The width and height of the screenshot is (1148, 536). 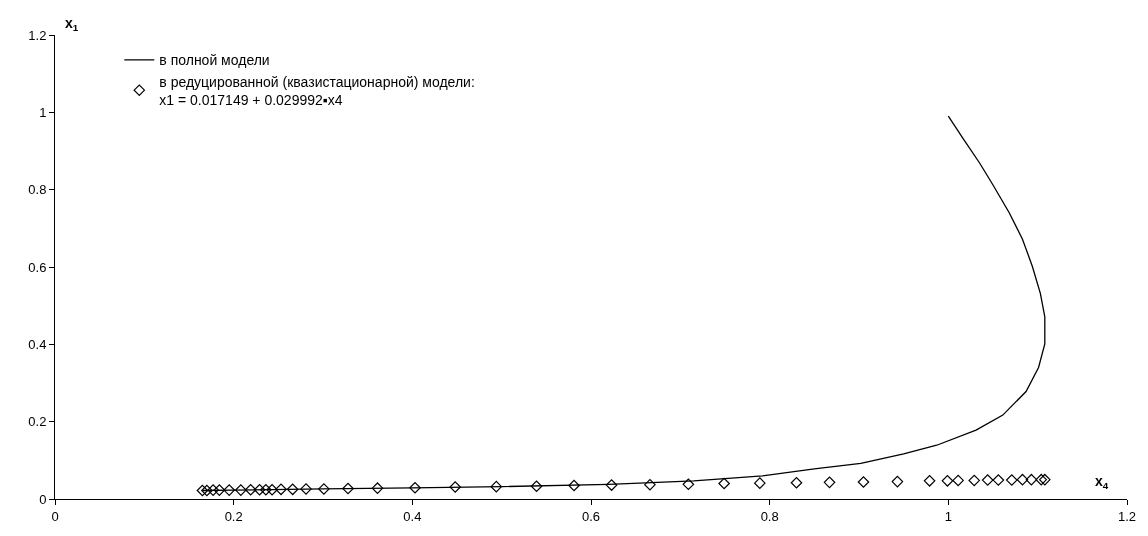 I want to click on x-tick-label: 0.4, so click(x=412, y=516).